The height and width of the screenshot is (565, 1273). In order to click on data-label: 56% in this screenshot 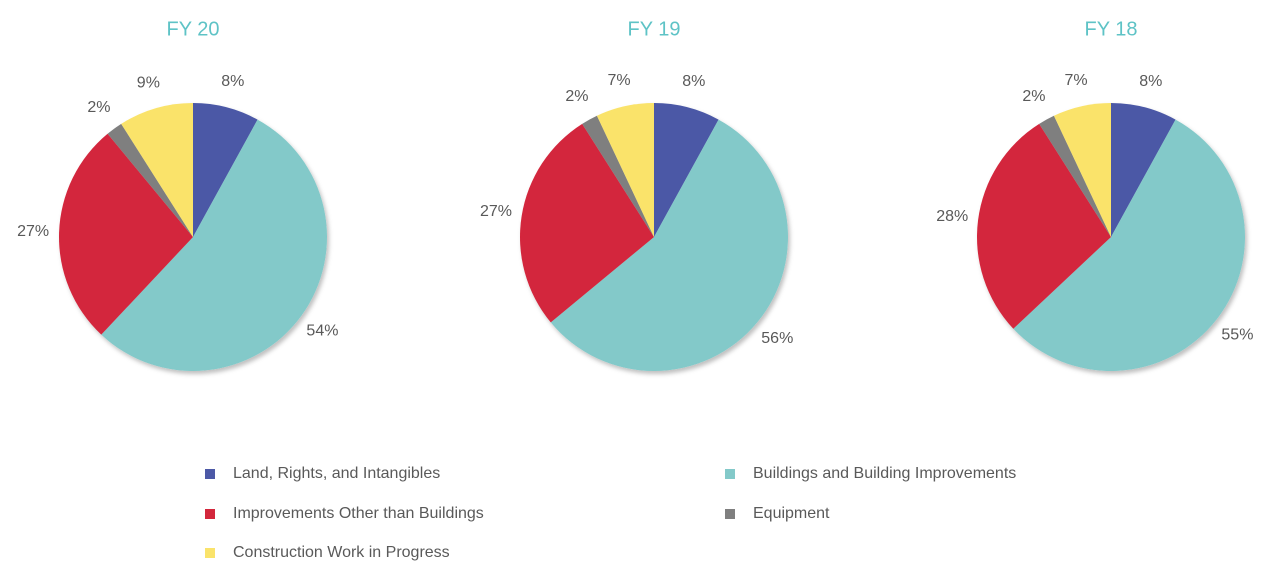, I will do `click(777, 338)`.